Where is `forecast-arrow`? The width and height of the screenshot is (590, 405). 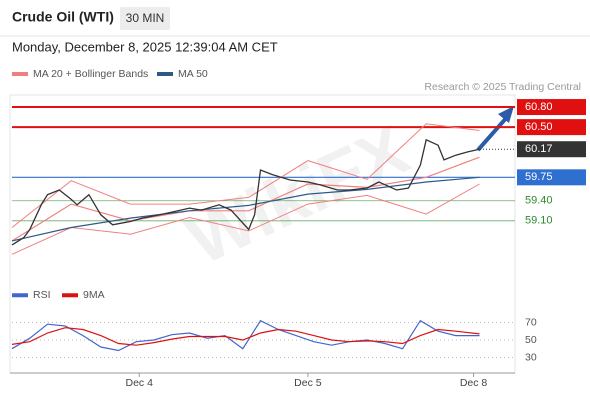 forecast-arrow is located at coordinates (493, 133).